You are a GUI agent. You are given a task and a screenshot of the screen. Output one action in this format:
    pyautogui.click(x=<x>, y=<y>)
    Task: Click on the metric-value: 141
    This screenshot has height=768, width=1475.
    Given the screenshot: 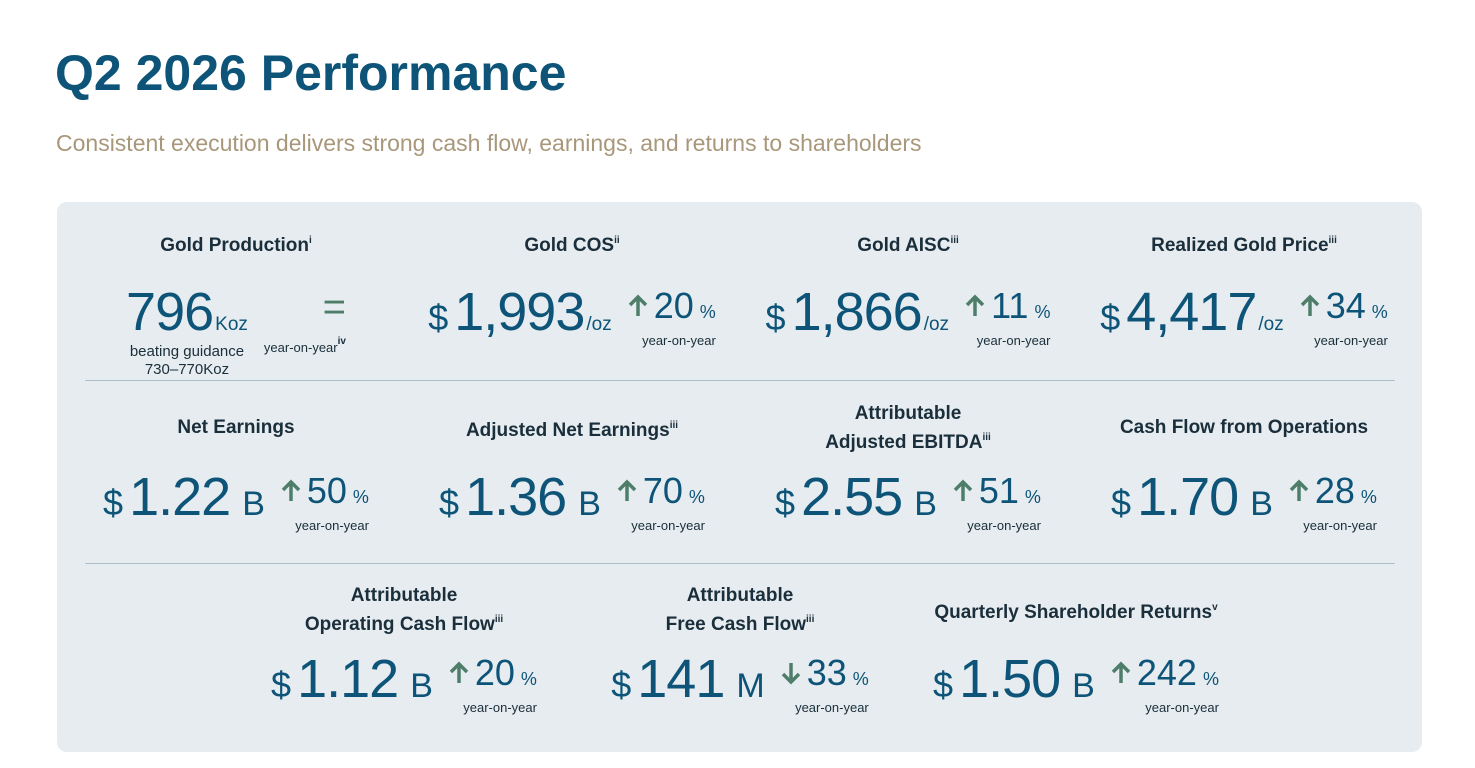 What is the action you would take?
    pyautogui.click(x=681, y=679)
    